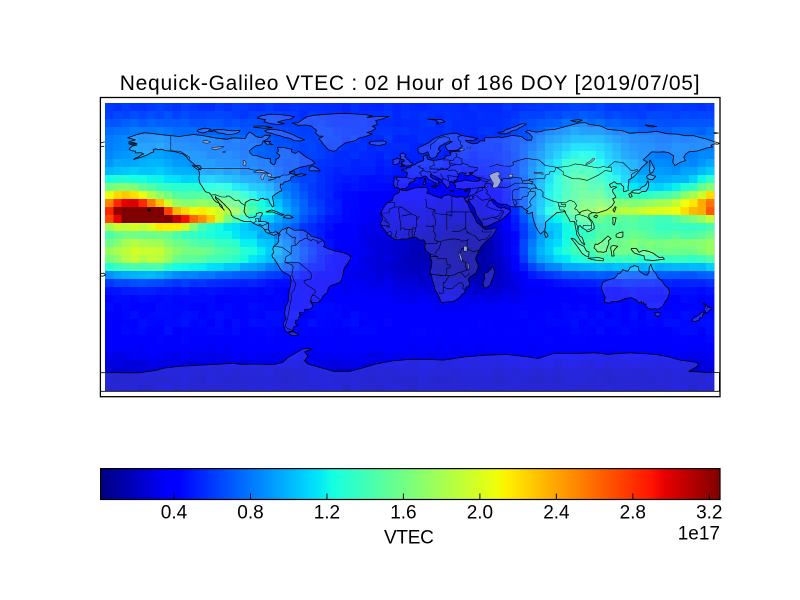 The height and width of the screenshot is (600, 800). Describe the element at coordinates (709, 513) in the screenshot. I see `svg-text: 3.2` at that location.